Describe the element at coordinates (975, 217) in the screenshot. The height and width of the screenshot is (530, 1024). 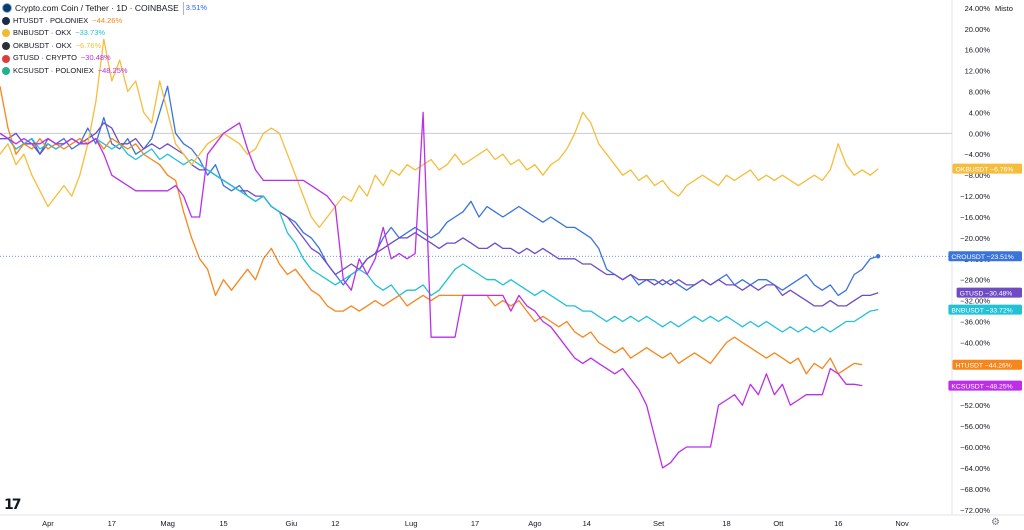
I see `y-tick-label: −16.00%` at that location.